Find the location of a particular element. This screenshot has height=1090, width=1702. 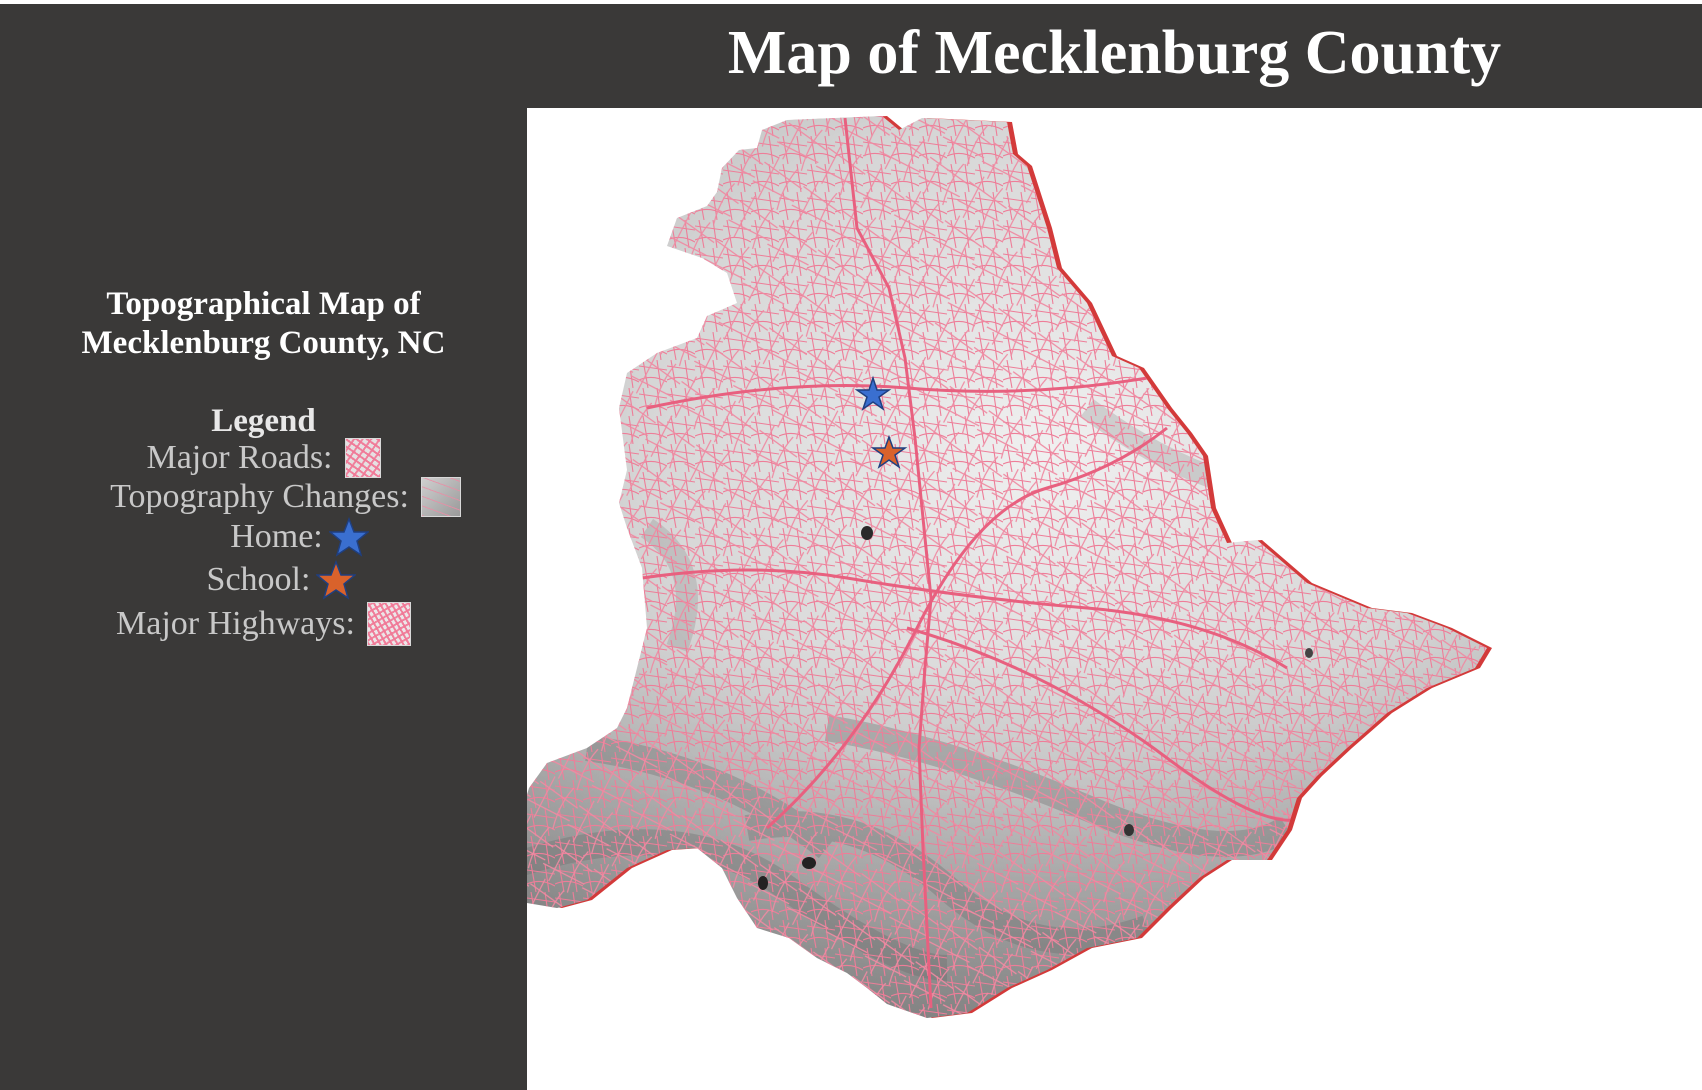

legend-label-major-roads: Major Roads: is located at coordinates (239, 457).